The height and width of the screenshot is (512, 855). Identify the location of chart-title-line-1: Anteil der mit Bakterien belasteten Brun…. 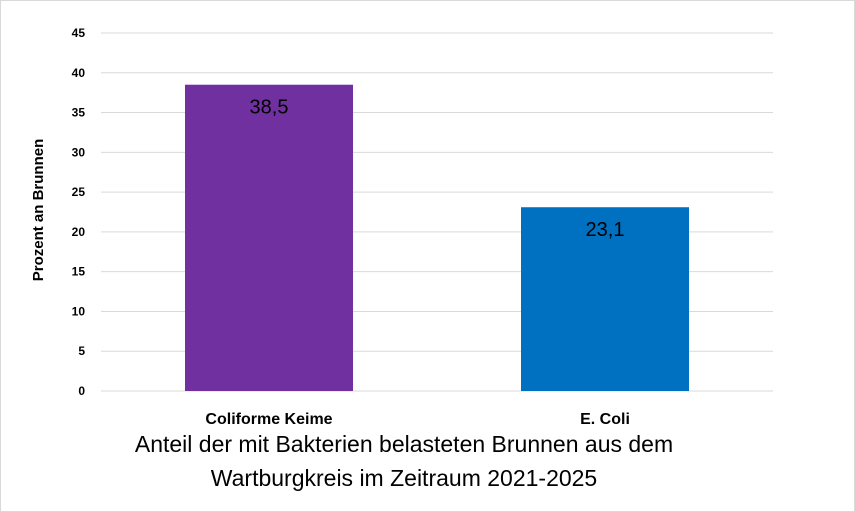
(404, 444).